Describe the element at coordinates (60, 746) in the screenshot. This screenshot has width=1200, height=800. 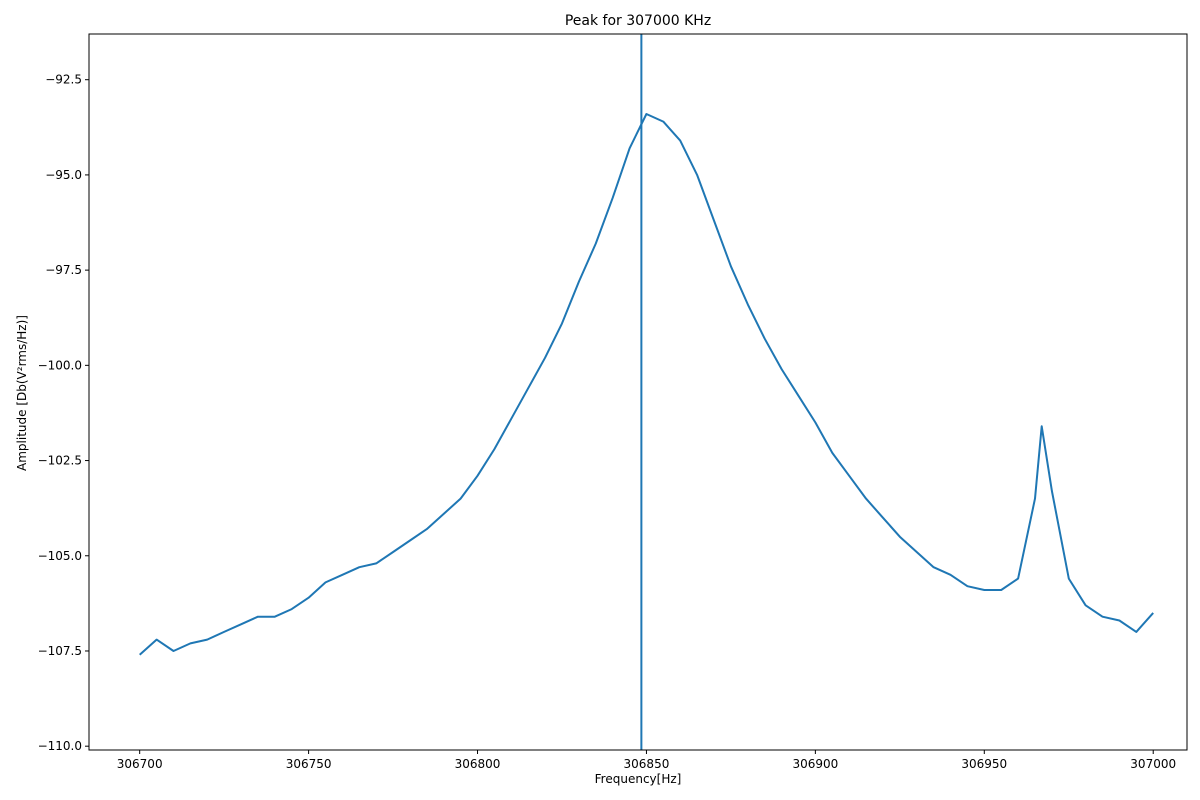
I see `y-tick-label: −110.0` at that location.